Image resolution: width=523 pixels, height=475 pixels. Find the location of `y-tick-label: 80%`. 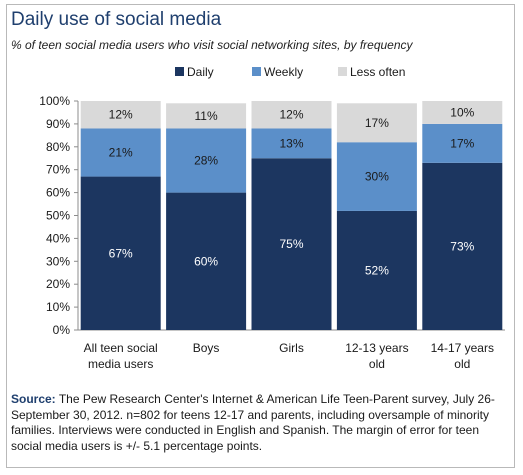

y-tick-label: 80% is located at coordinates (58, 147).